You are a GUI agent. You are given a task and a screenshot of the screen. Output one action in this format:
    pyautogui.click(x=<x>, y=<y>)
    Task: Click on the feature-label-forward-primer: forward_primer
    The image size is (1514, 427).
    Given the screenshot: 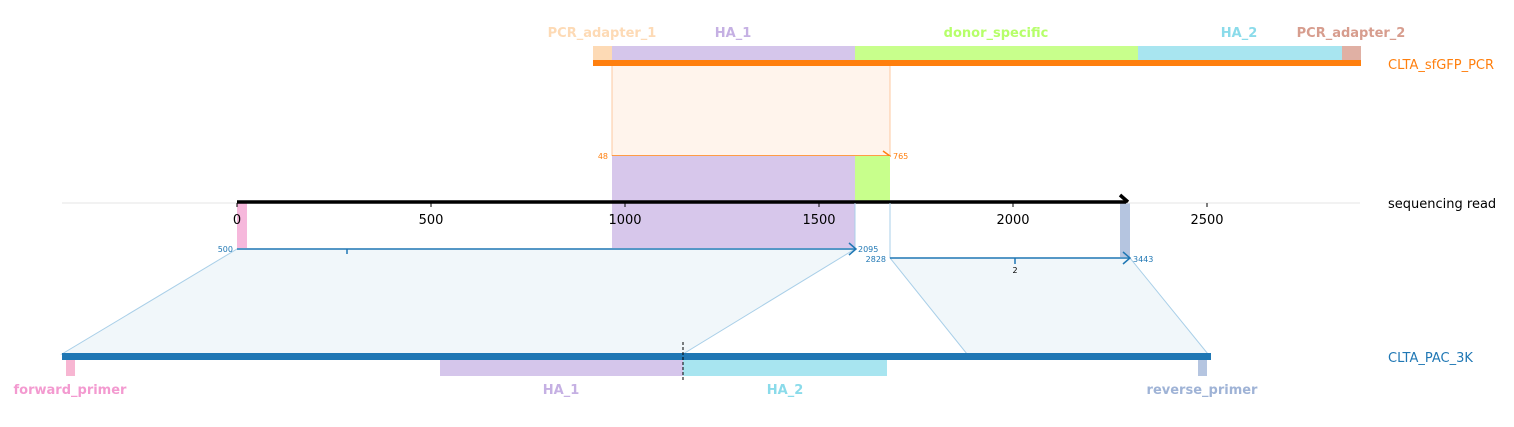 What is the action you would take?
    pyautogui.click(x=71, y=390)
    